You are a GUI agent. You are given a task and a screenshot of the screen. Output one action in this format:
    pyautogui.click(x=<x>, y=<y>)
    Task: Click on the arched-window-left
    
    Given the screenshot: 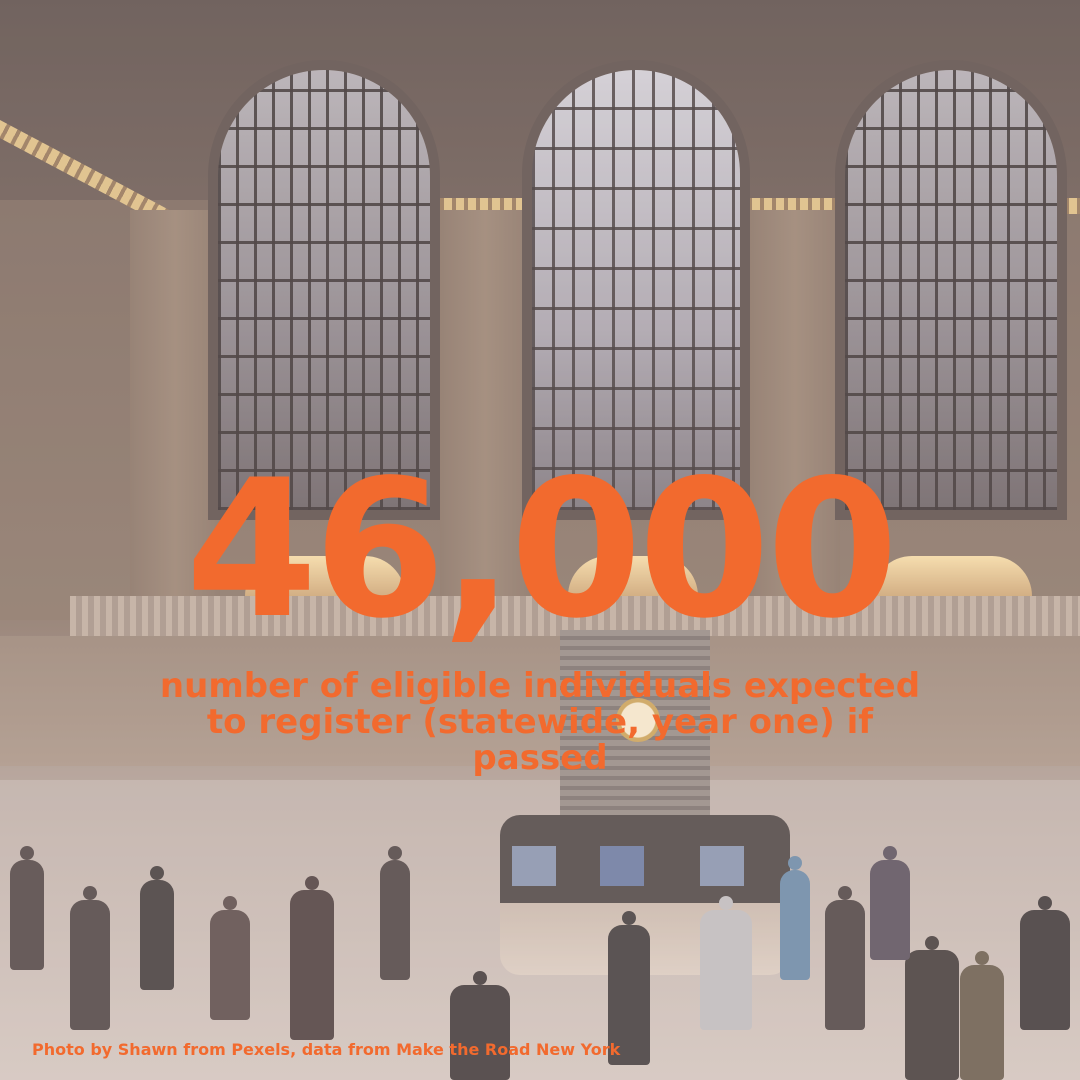 What is the action you would take?
    pyautogui.click(x=324, y=290)
    